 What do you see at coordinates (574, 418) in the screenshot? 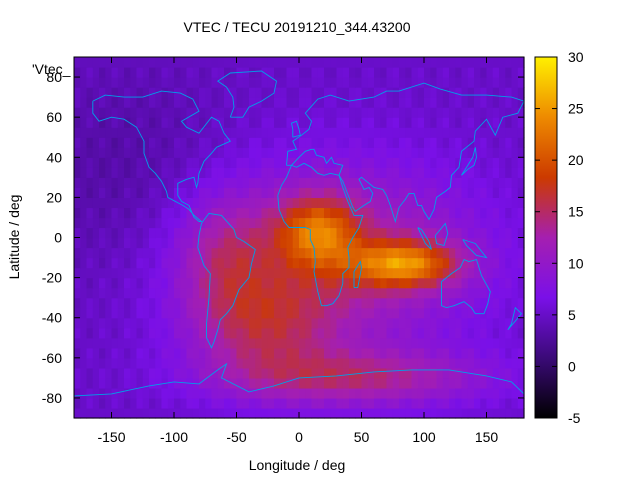
I see `colorbar-tick-label: -5` at bounding box center [574, 418].